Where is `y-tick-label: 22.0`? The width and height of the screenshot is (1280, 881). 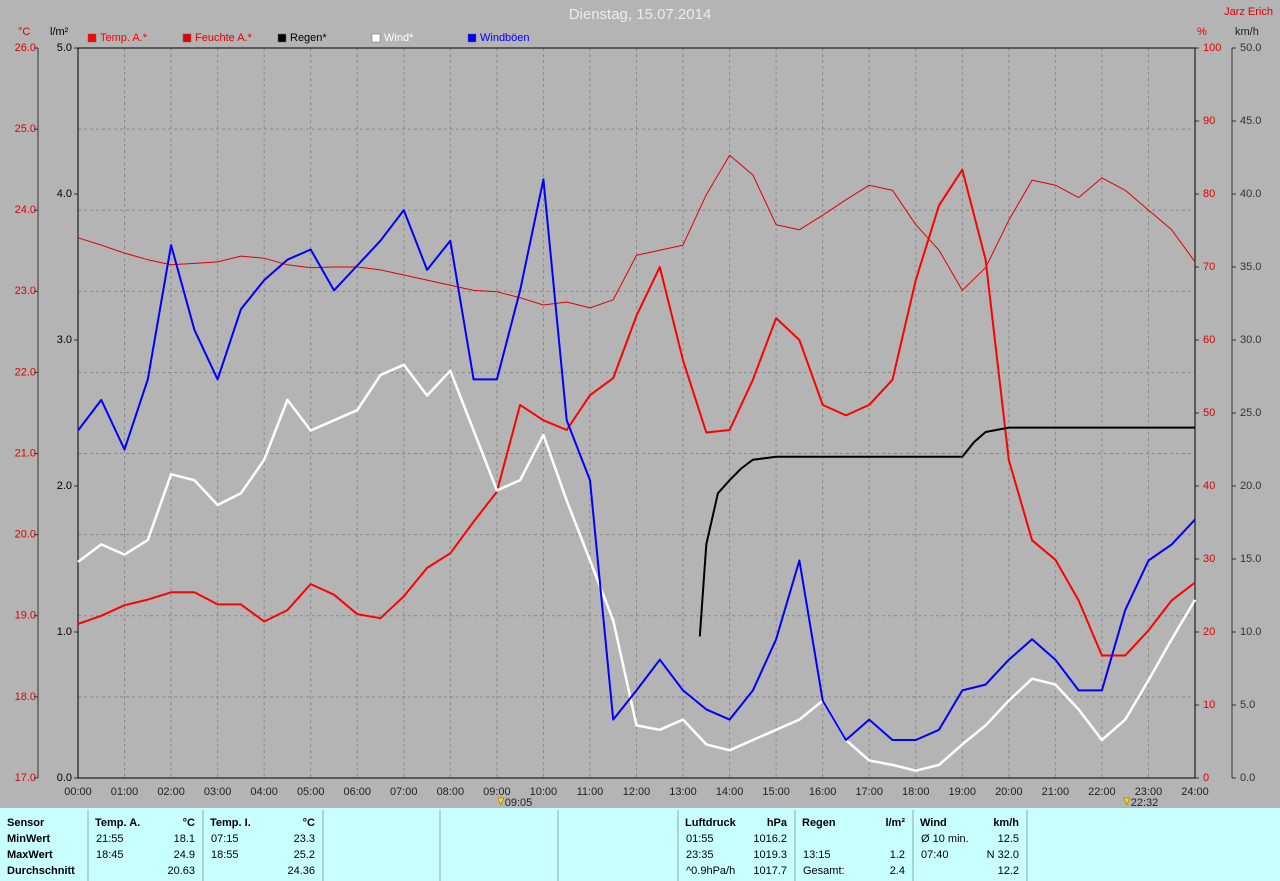 y-tick-label: 22.0 is located at coordinates (25, 372).